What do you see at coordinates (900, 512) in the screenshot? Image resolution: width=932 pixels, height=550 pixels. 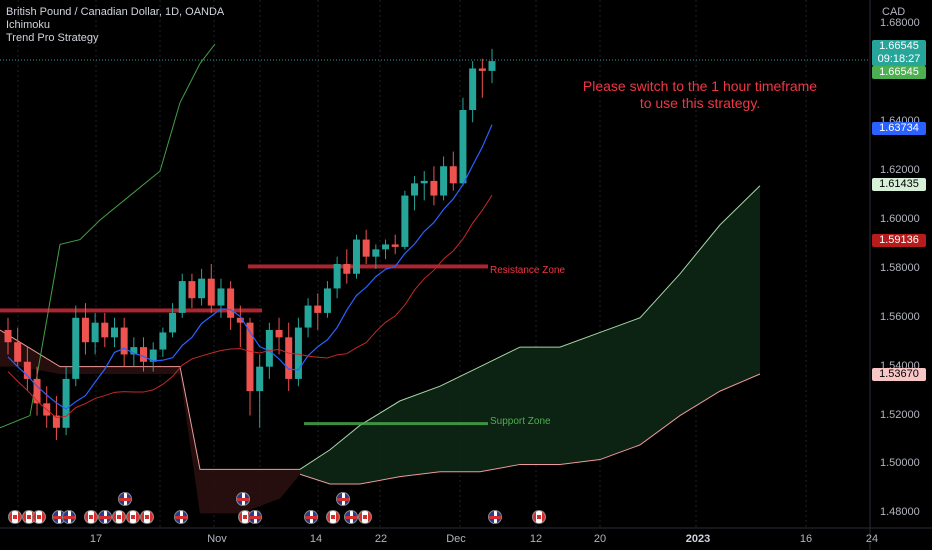 I see `price-tick-label: 1.48000` at bounding box center [900, 512].